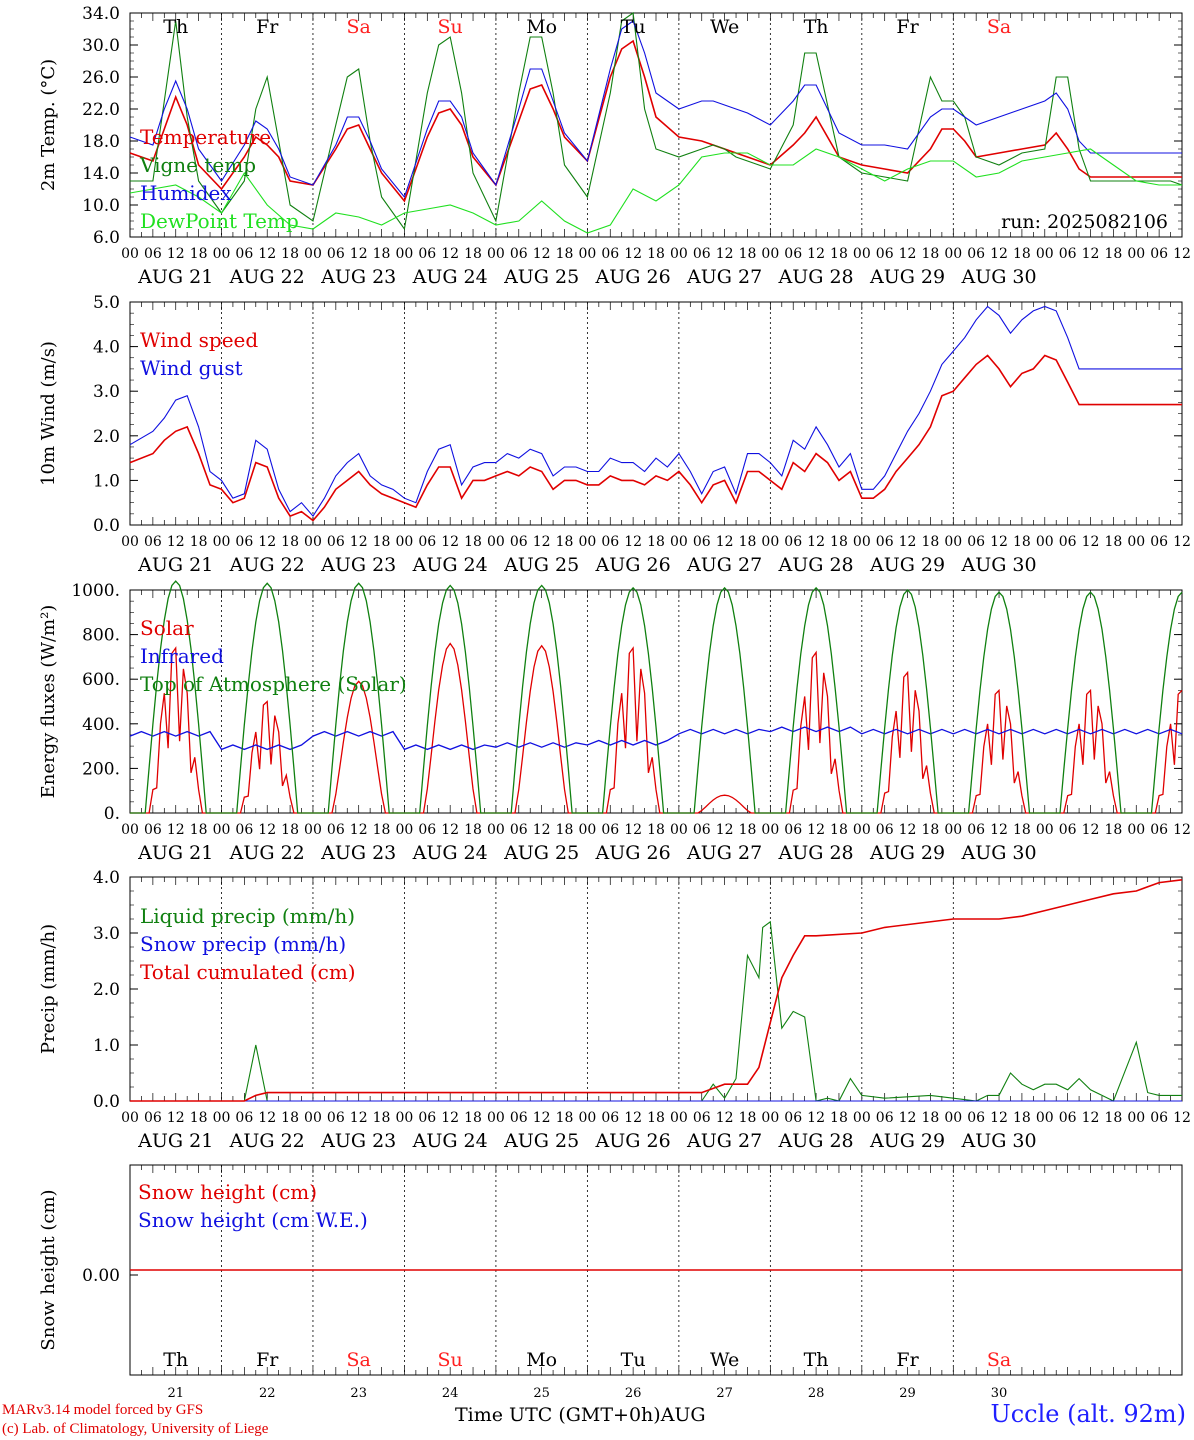  Describe the element at coordinates (101, 78) in the screenshot. I see `y-tick-label: 26.0` at that location.